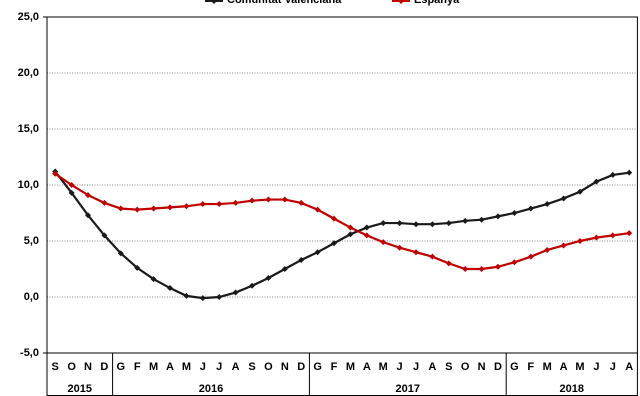 Image resolution: width=640 pixels, height=396 pixels. What do you see at coordinates (284, 3) in the screenshot?
I see `legend-label: Comunitat Valenciana` at bounding box center [284, 3].